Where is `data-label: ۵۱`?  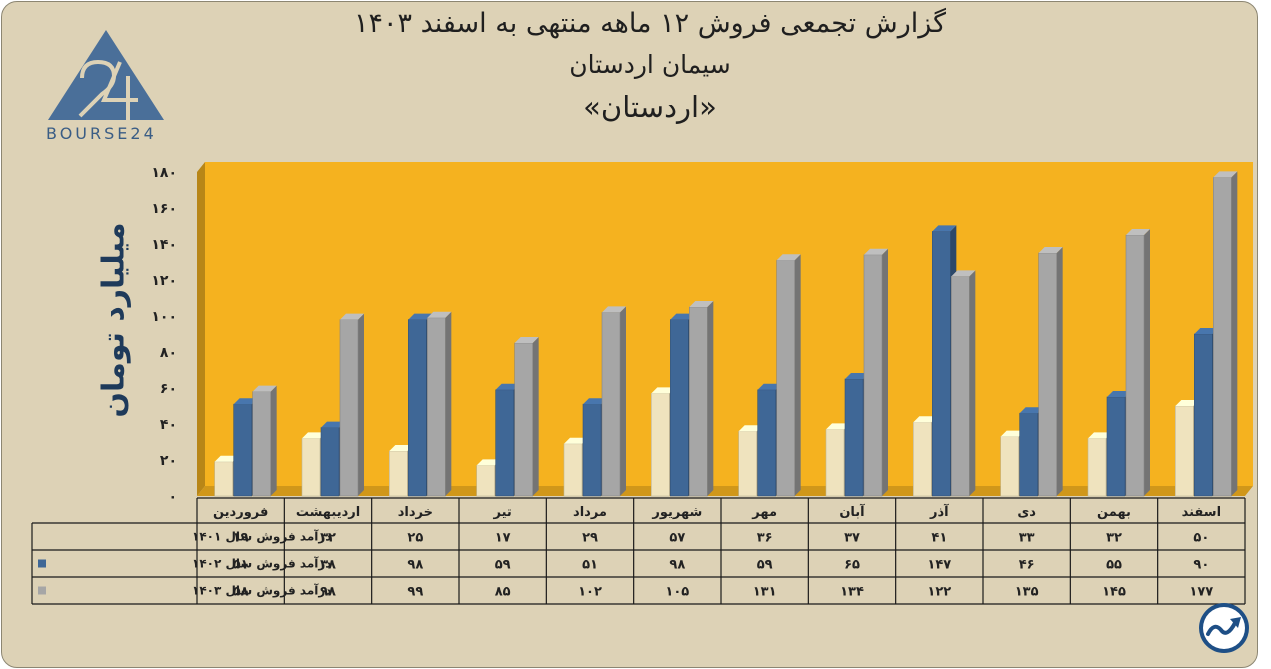 data-label: ۵۱ is located at coordinates (241, 565).